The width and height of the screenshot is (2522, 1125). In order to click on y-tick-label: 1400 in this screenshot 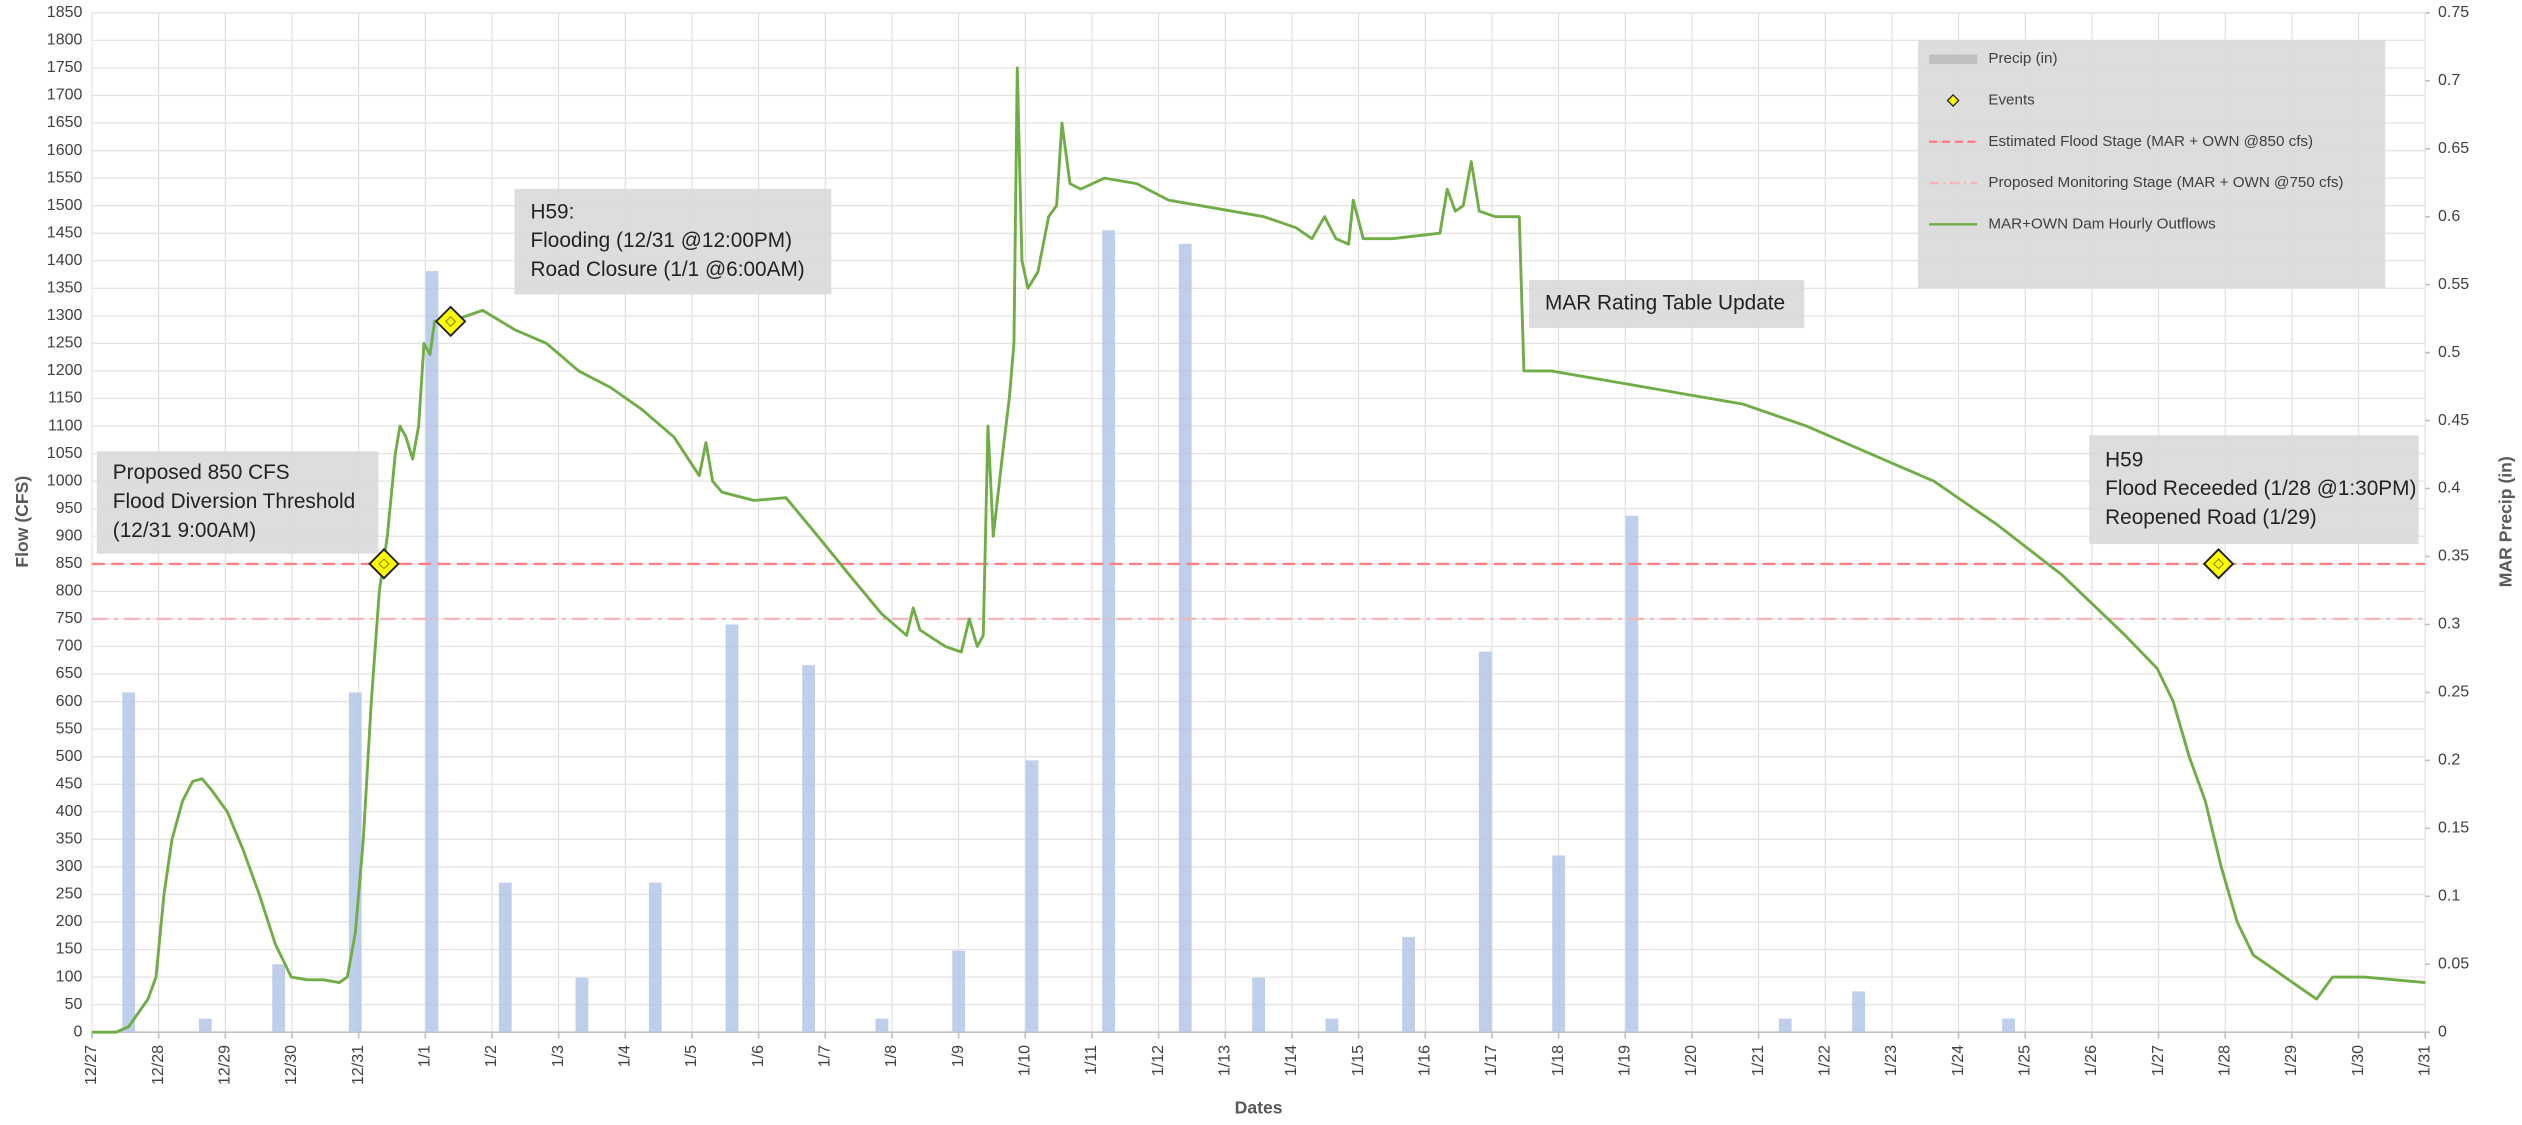, I will do `click(65, 260)`.